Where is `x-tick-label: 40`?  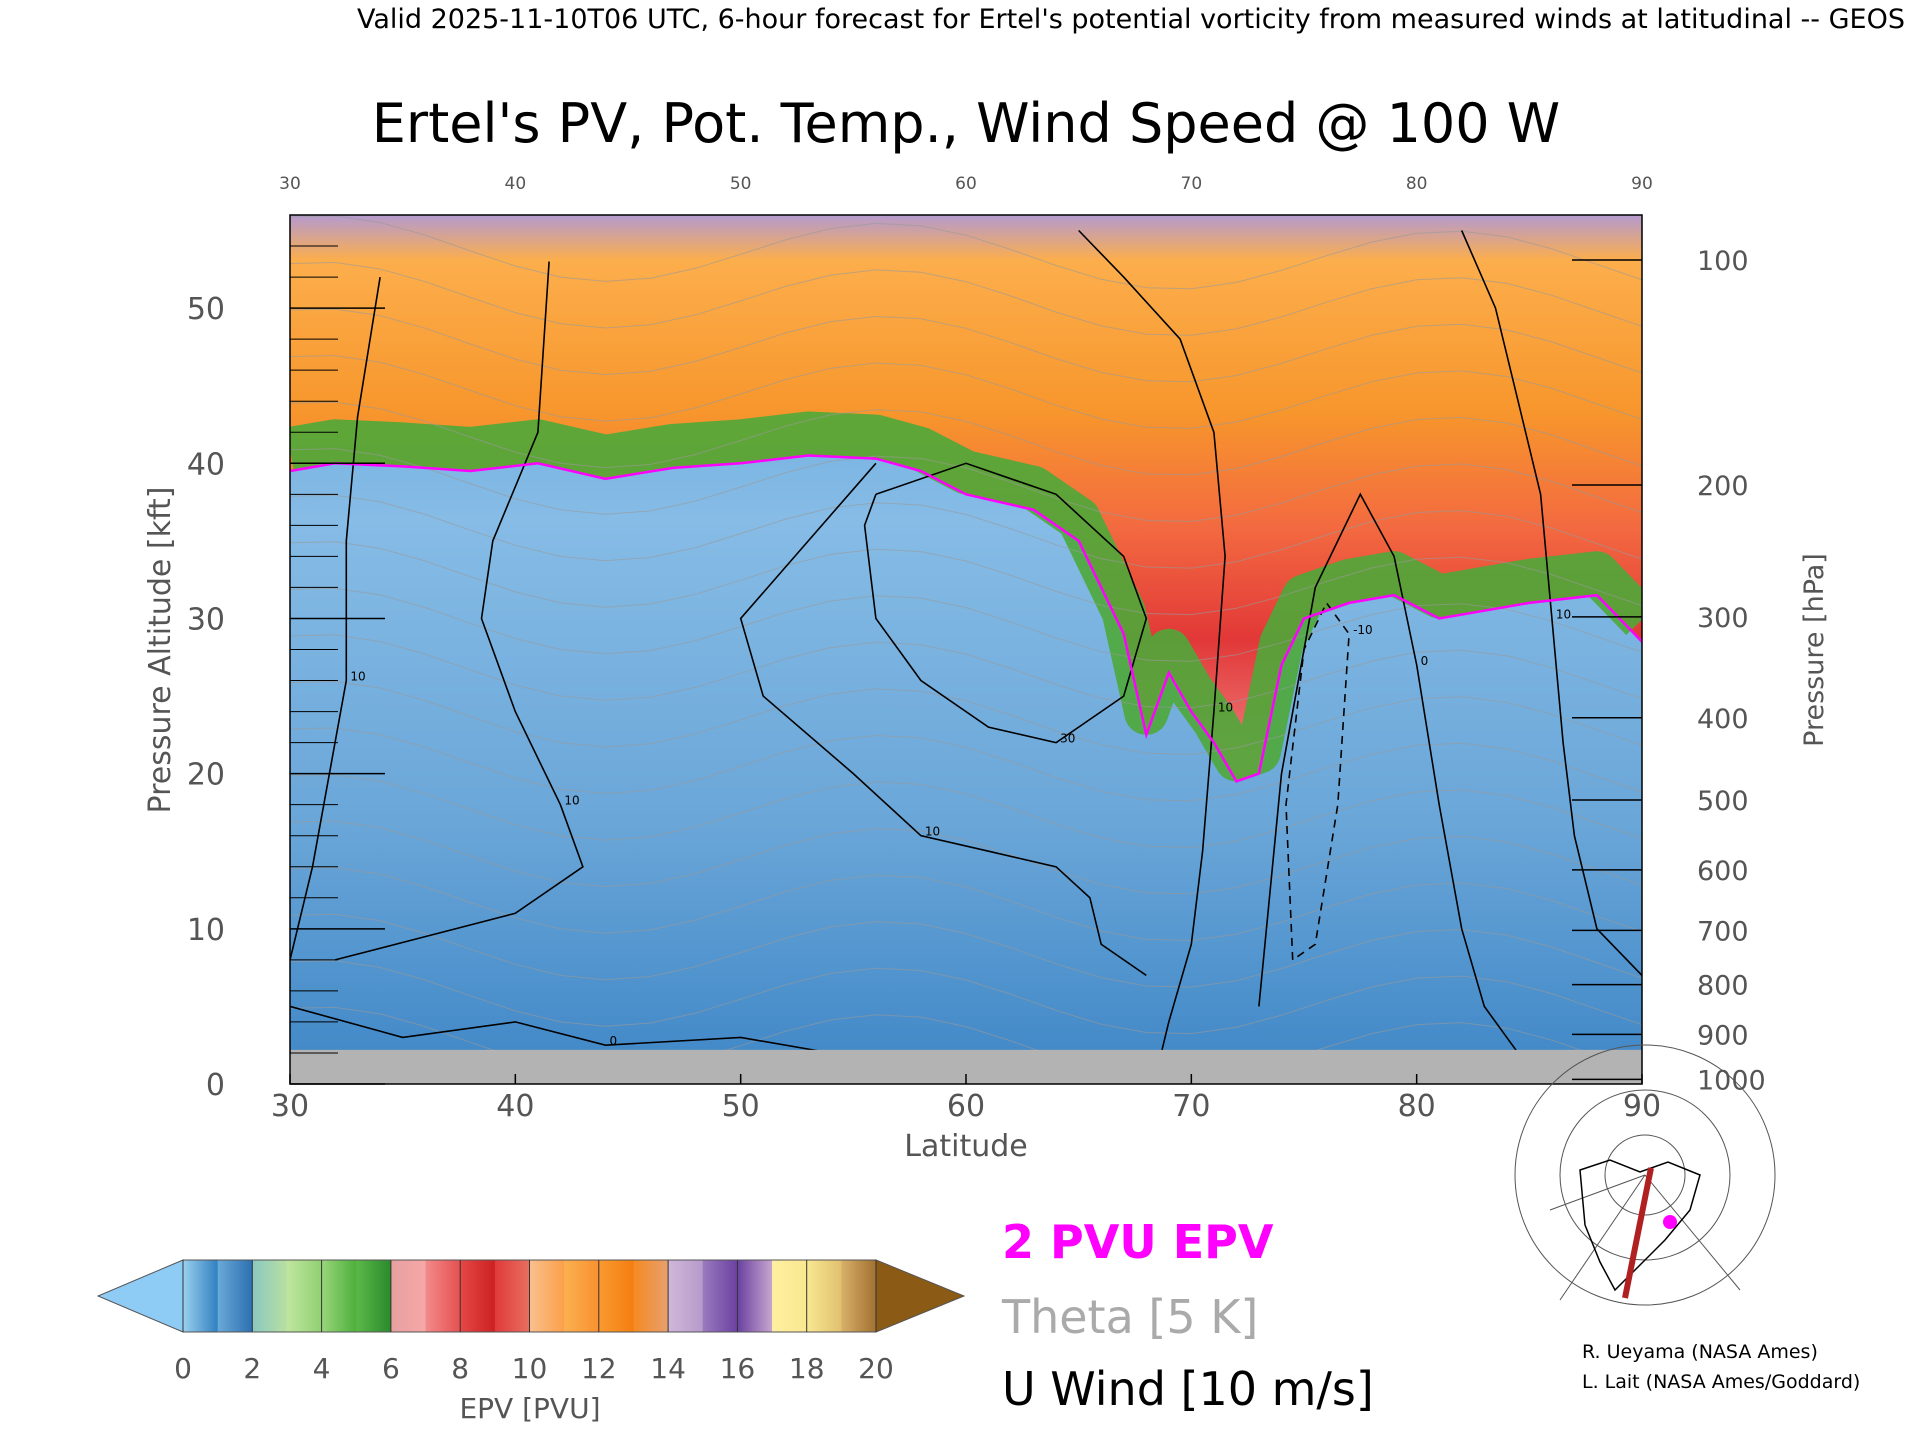
x-tick-label: 40 is located at coordinates (515, 1106).